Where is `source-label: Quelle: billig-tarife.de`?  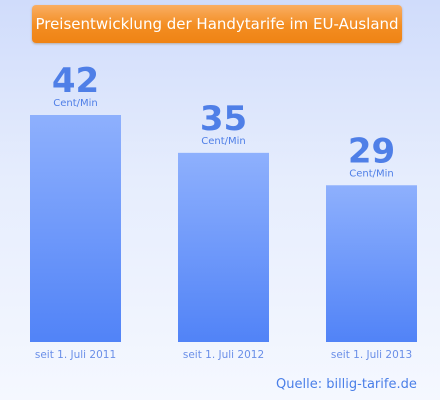 source-label: Quelle: billig-tarife.de is located at coordinates (346, 384).